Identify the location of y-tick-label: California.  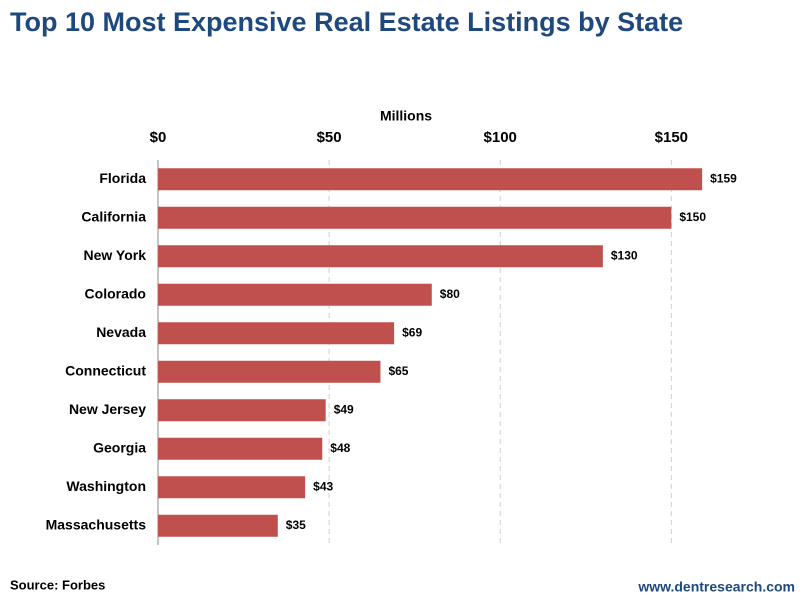
(113, 216).